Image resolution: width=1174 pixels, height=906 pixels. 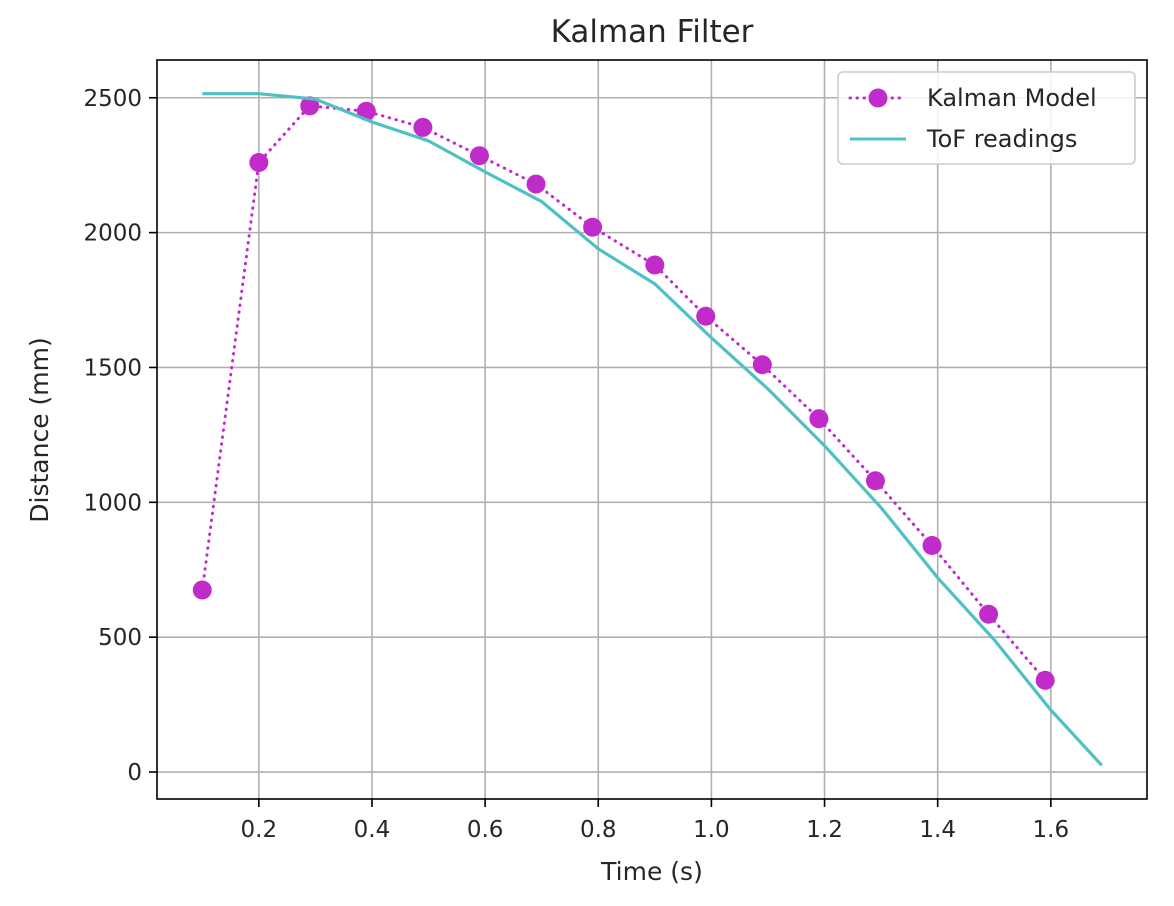 What do you see at coordinates (711, 830) in the screenshot?
I see `x-tick-label: 1.0` at bounding box center [711, 830].